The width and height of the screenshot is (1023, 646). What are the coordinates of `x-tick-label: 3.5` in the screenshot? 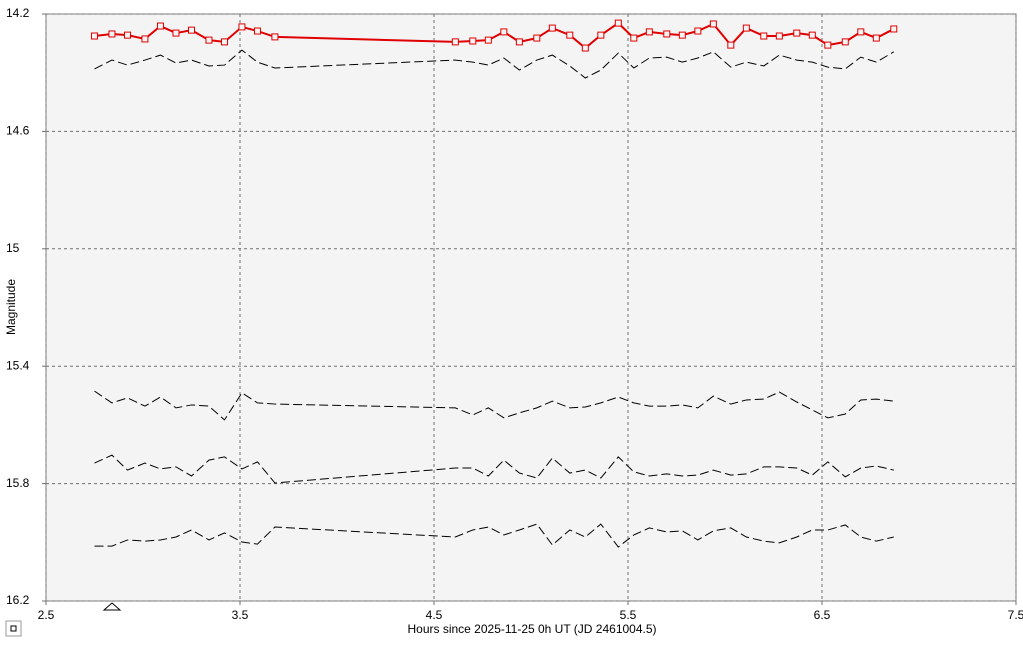 It's located at (240, 615).